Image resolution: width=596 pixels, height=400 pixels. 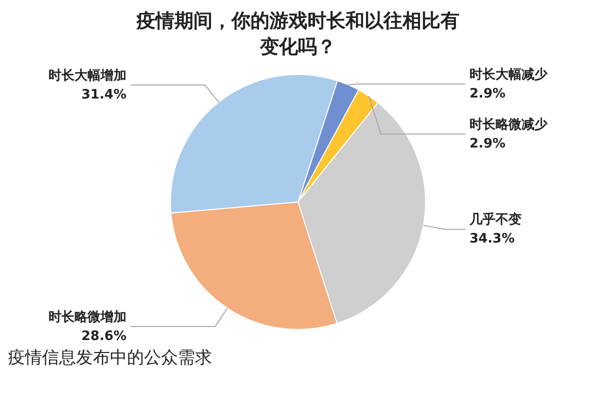 I want to click on slice-label: 时长略微增加, so click(x=87, y=317).